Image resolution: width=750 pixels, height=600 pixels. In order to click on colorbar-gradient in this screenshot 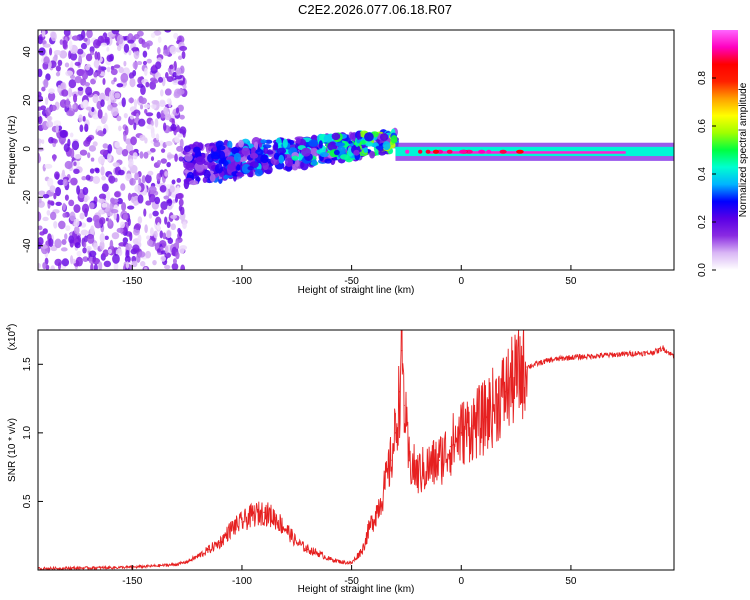, I will do `click(725, 150)`.